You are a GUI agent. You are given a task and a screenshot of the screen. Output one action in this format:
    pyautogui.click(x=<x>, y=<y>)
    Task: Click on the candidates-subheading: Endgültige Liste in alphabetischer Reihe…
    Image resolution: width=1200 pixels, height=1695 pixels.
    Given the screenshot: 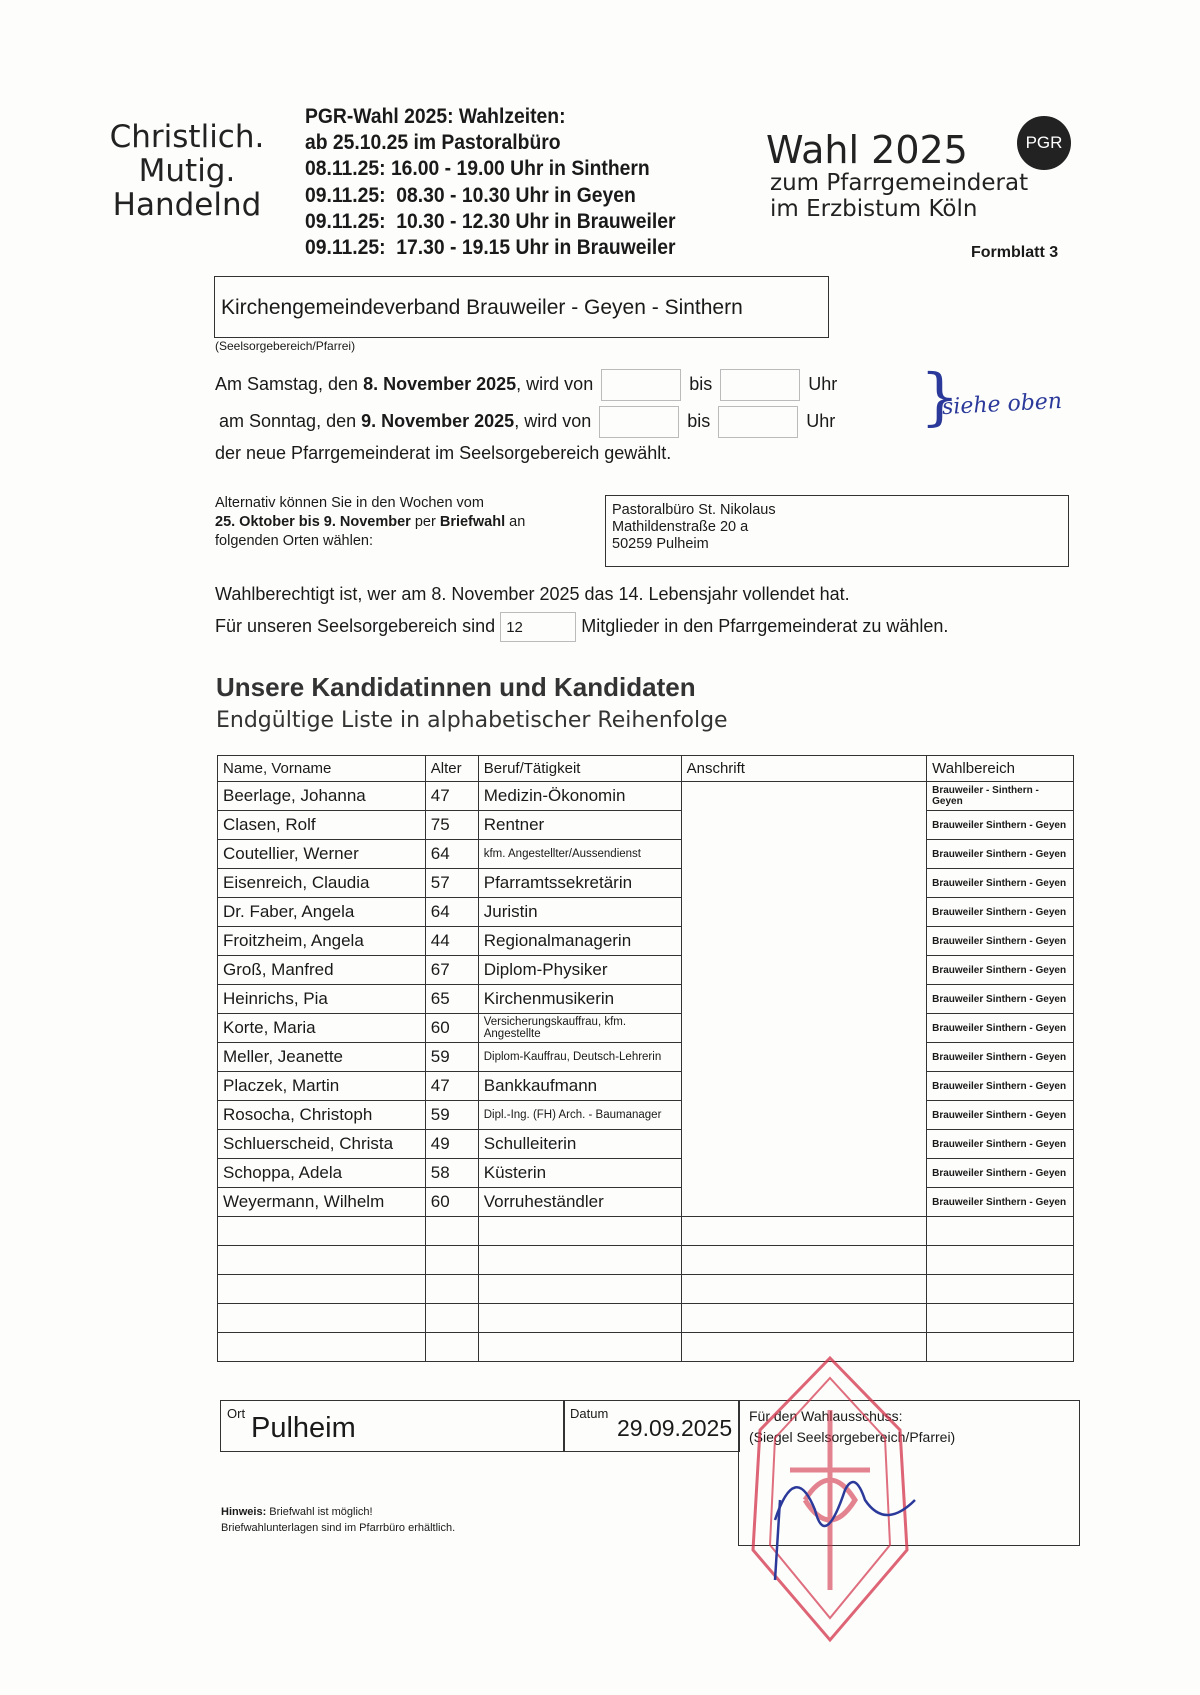 What is the action you would take?
    pyautogui.click(x=472, y=720)
    